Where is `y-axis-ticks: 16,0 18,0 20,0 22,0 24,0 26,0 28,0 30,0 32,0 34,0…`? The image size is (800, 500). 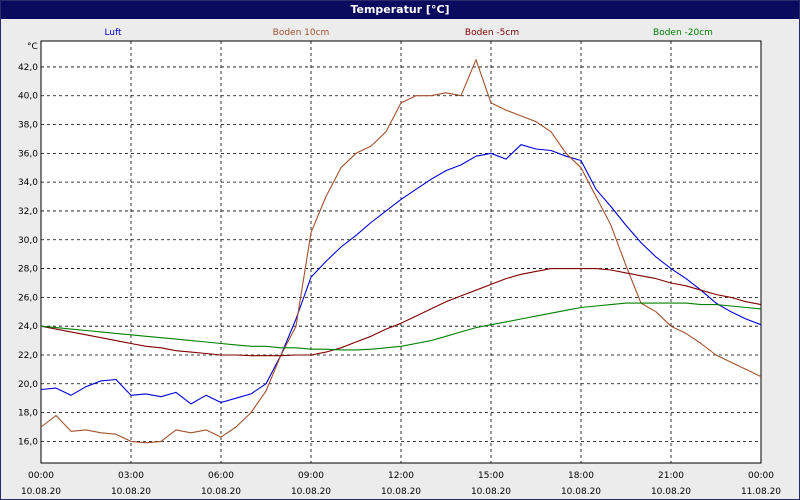
y-axis-ticks: 16,0 18,0 20,0 22,0 24,0 26,0 28,0 30,0 32,0 34,0… is located at coordinates (28, 255).